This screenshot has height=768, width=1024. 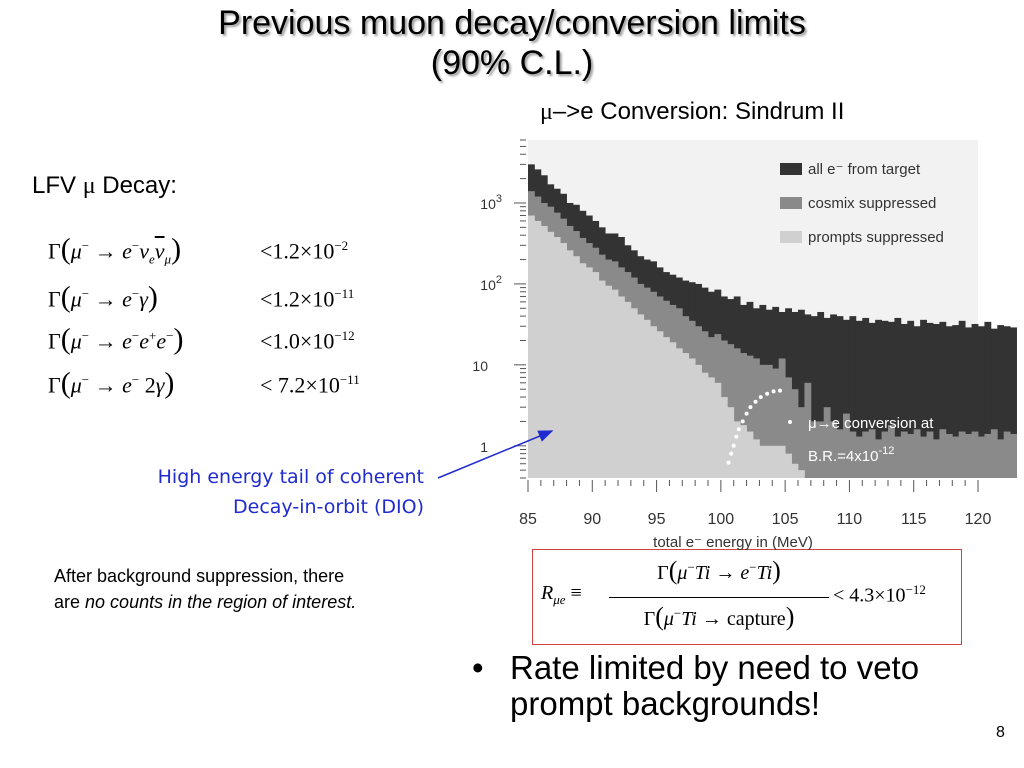 I want to click on decay-label: Decay:, so click(x=136, y=185).